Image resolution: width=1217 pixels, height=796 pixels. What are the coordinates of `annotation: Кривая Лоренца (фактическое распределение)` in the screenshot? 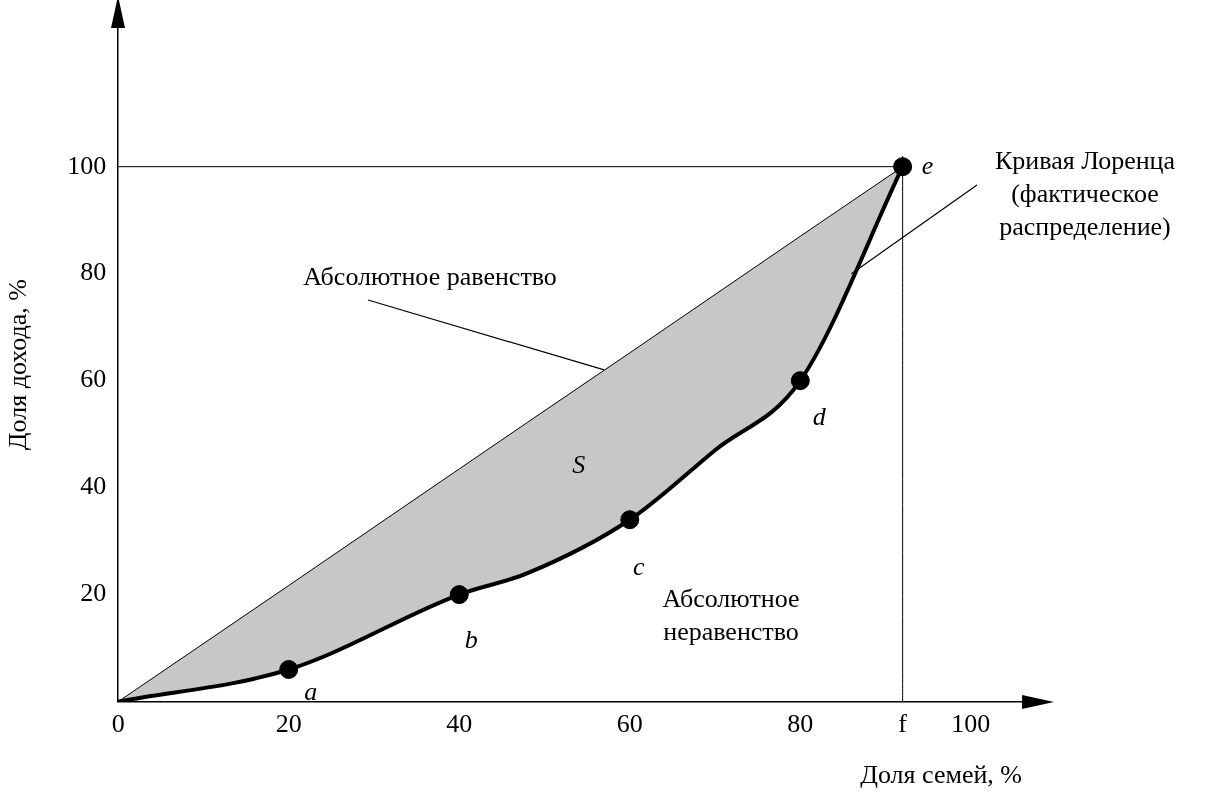 It's located at (1085, 193).